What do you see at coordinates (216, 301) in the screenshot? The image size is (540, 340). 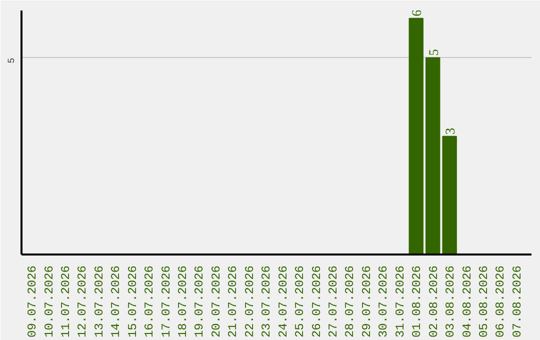 I see `x-tick-label: 20.07.2026` at bounding box center [216, 301].